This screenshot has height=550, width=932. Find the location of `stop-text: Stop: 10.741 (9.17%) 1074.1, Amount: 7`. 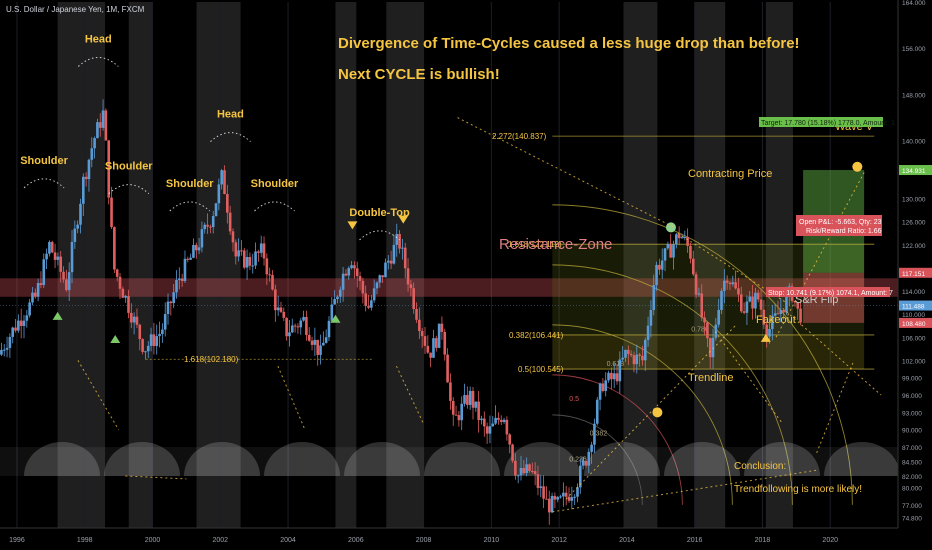

stop-text: Stop: 10.741 (9.17%) 1074.1, Amount: 7 is located at coordinates (830, 293).